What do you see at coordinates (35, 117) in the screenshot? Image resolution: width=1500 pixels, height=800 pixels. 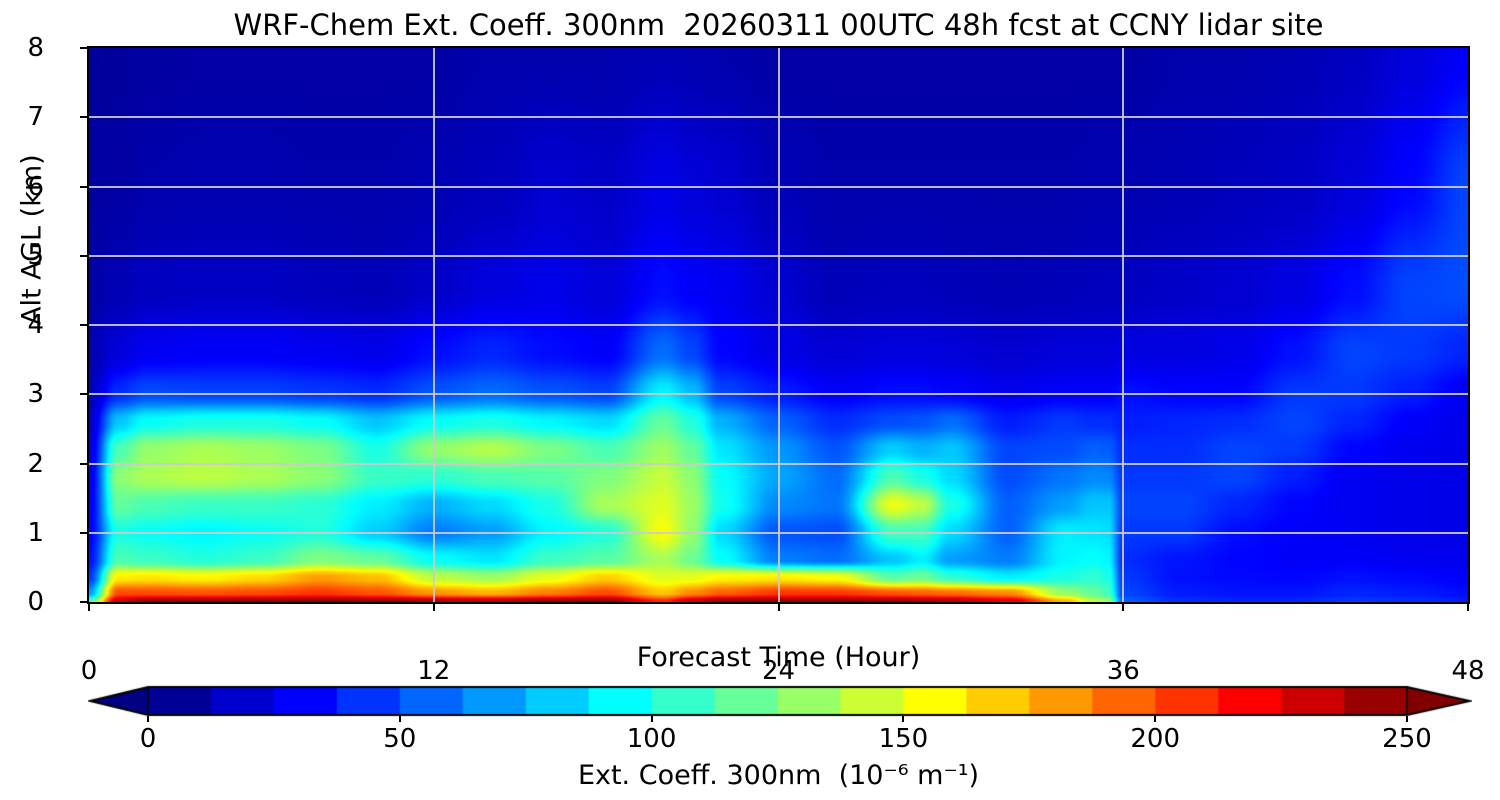 I see `y-tick-label: 7` at bounding box center [35, 117].